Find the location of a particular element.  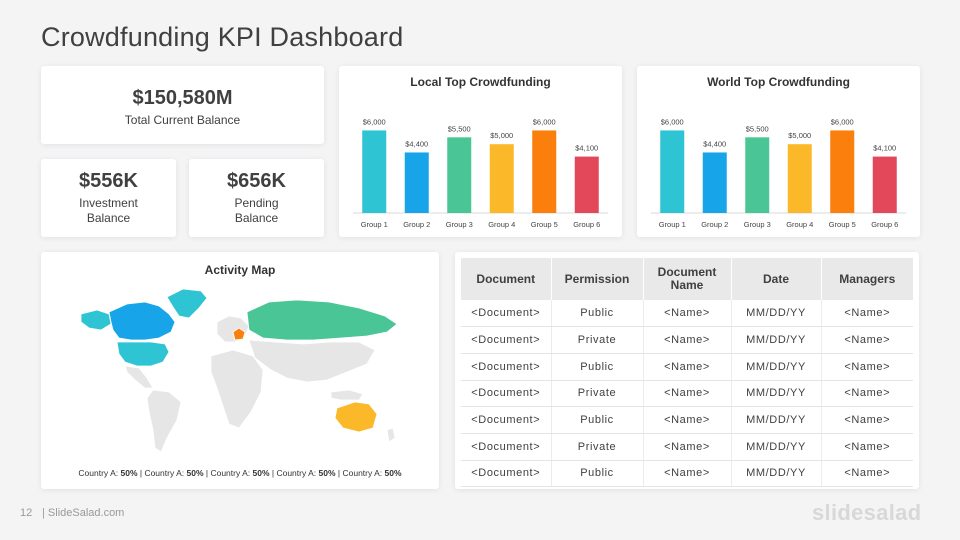

total-balance-value: $150,580M is located at coordinates (182, 98).